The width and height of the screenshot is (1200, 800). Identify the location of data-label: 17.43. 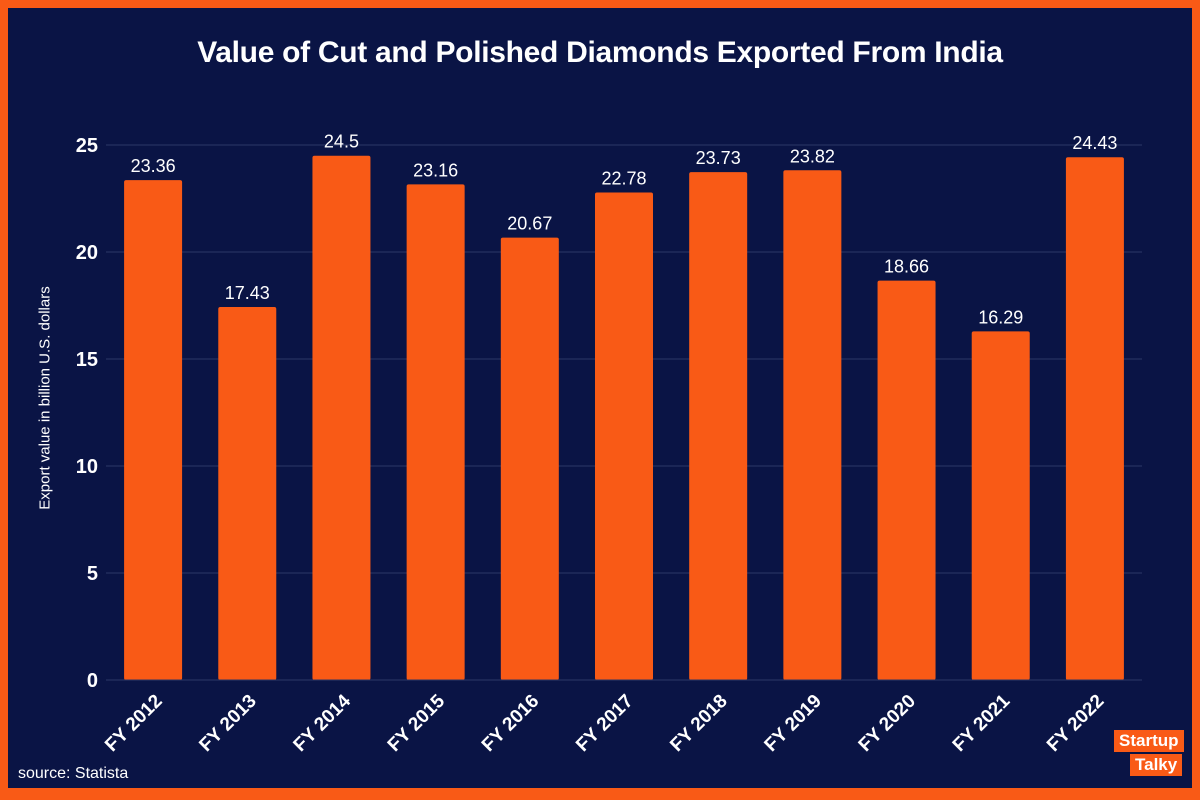
(247, 293).